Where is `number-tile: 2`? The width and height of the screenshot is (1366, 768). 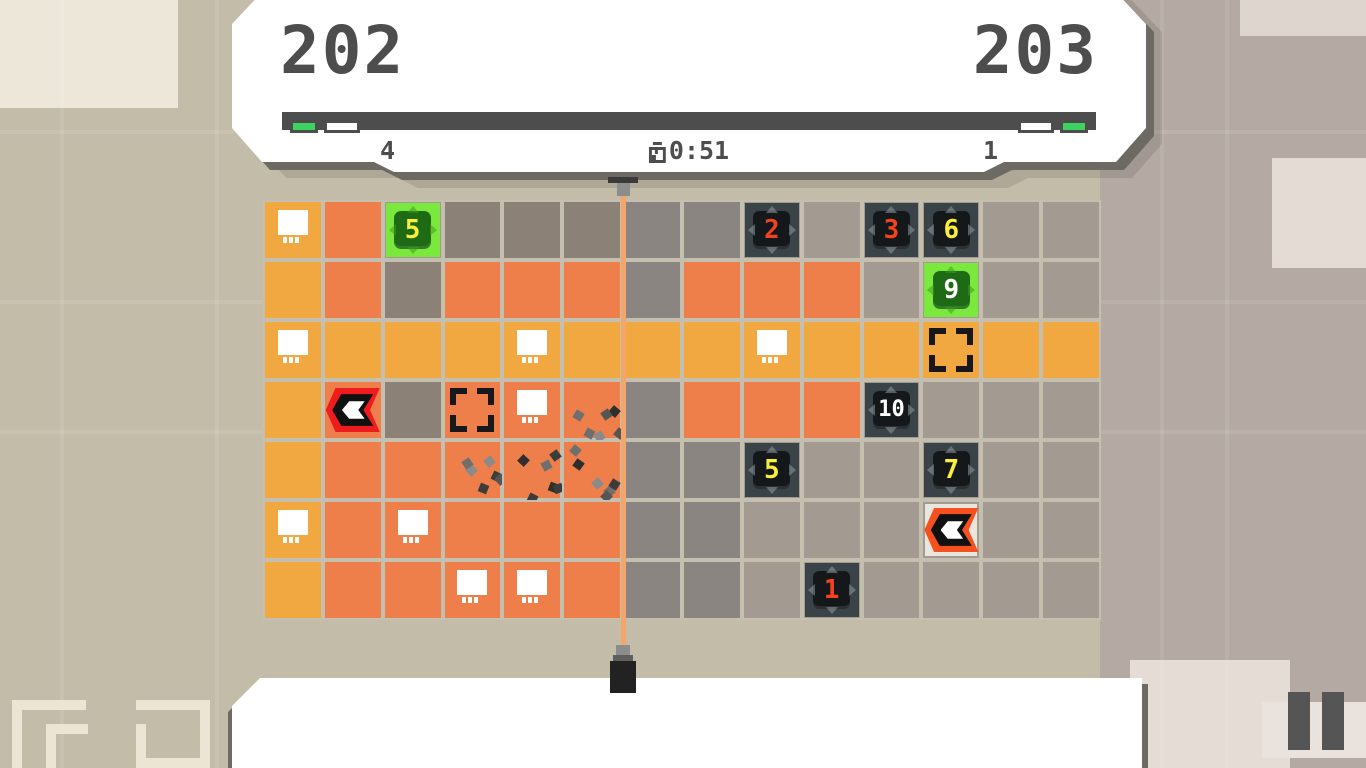
number-tile: 2 is located at coordinates (771, 230).